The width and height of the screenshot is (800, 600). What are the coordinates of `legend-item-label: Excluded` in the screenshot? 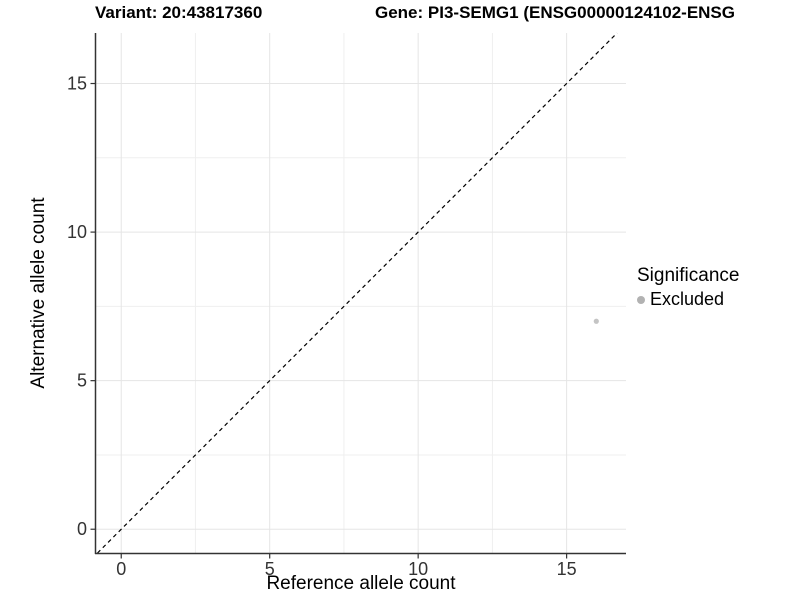 It's located at (687, 299).